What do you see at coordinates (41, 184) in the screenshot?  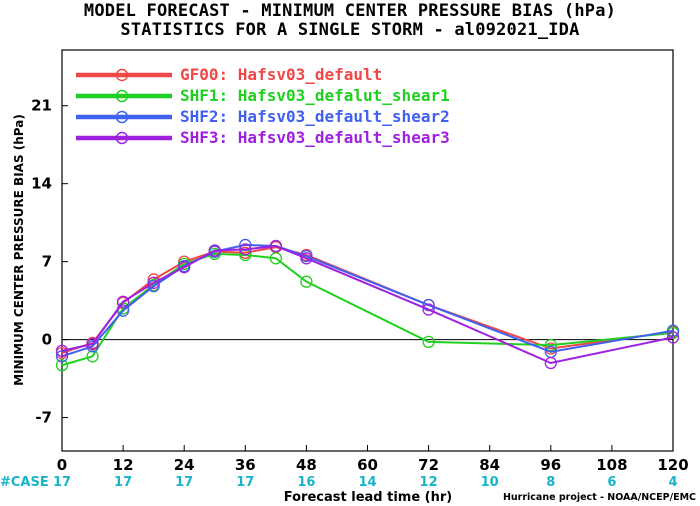 I see `y-tick-label: 14` at bounding box center [41, 184].